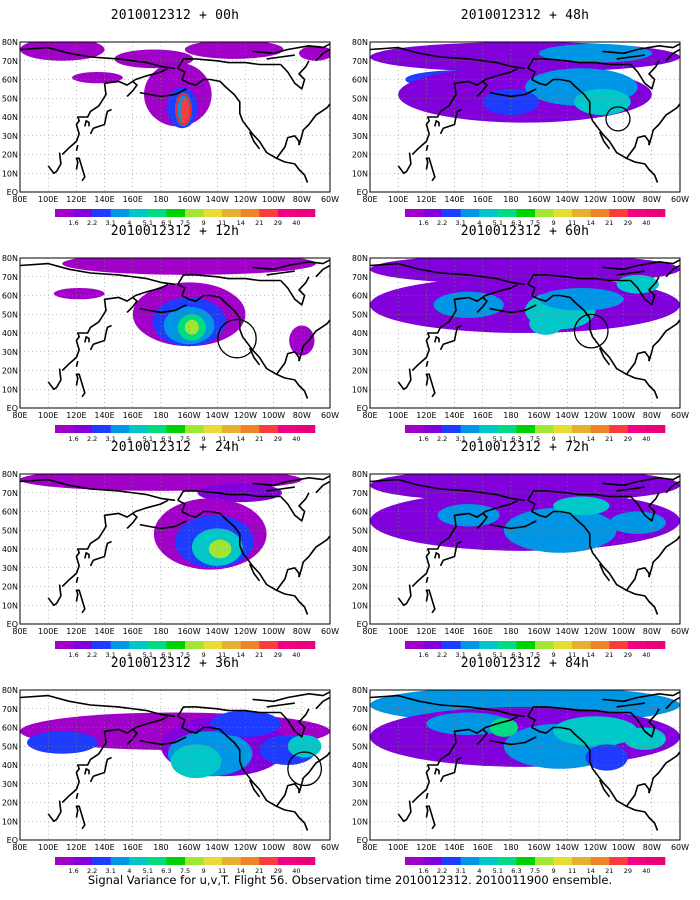  What do you see at coordinates (360, 587) in the screenshot?
I see `lat-tick-label: 20N` at bounding box center [360, 587].